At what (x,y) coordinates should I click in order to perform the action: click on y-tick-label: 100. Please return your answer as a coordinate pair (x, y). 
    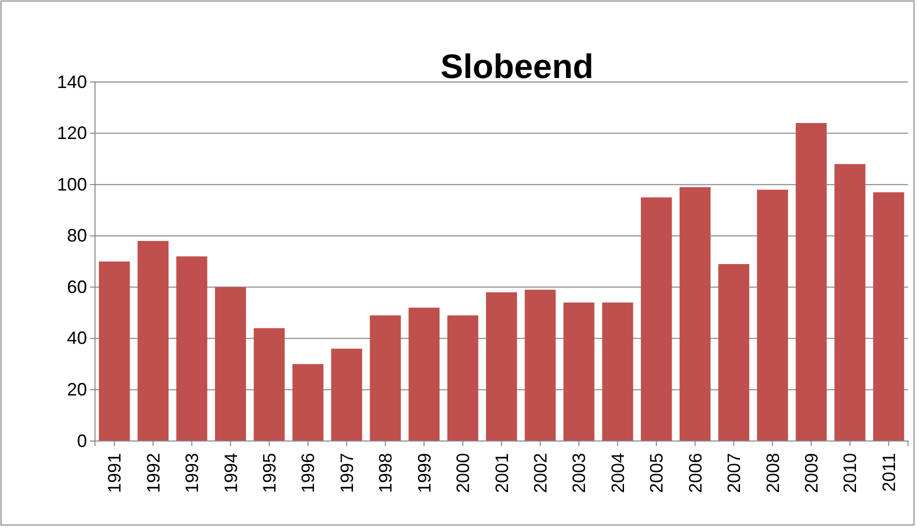
    Looking at the image, I should click on (71, 184).